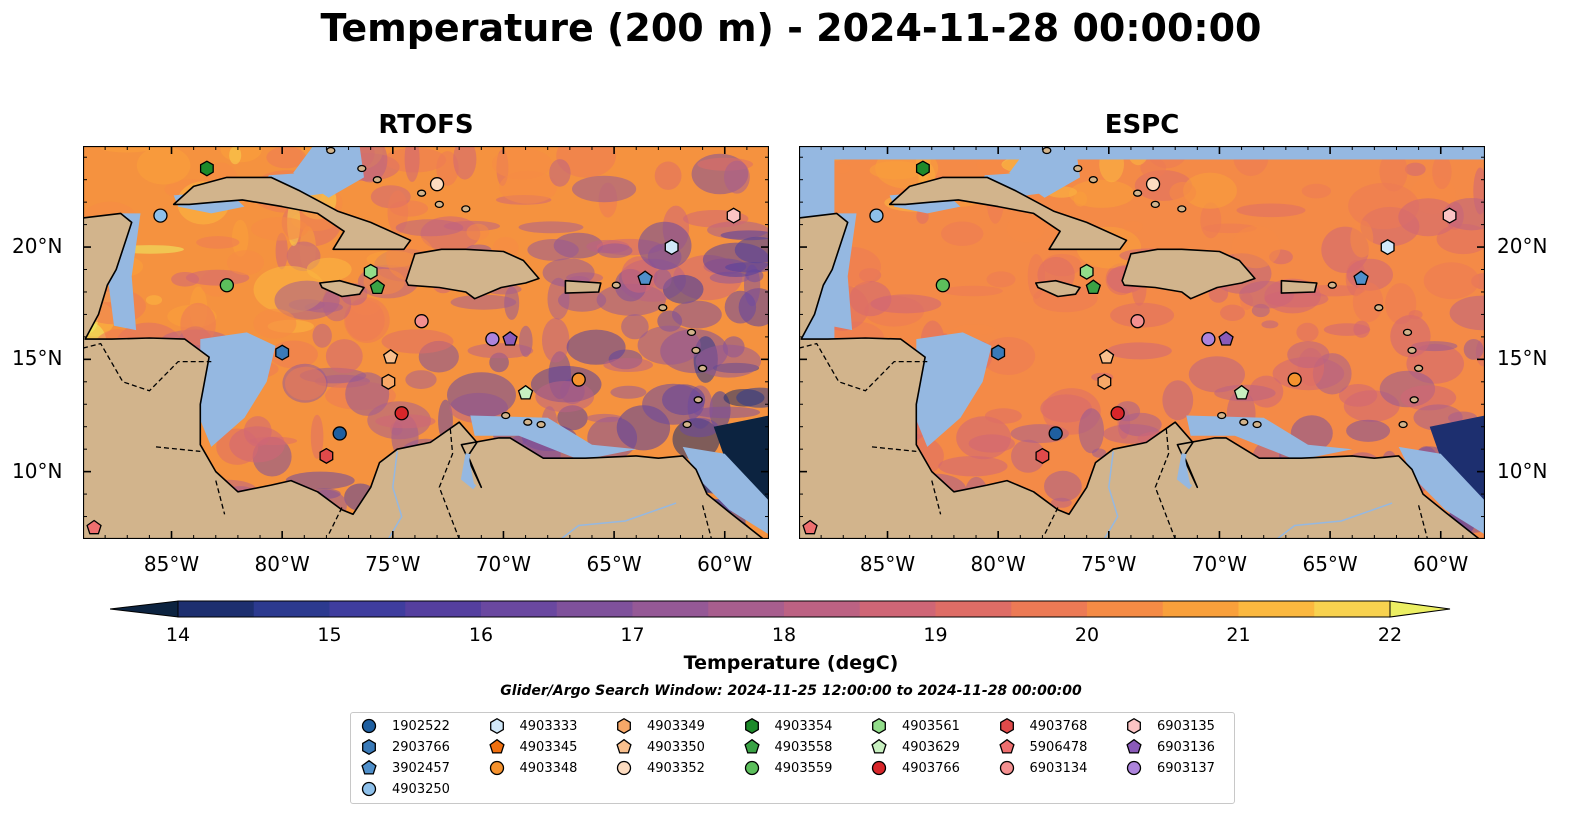  I want to click on legend-item: 4903333, so click(532, 726).